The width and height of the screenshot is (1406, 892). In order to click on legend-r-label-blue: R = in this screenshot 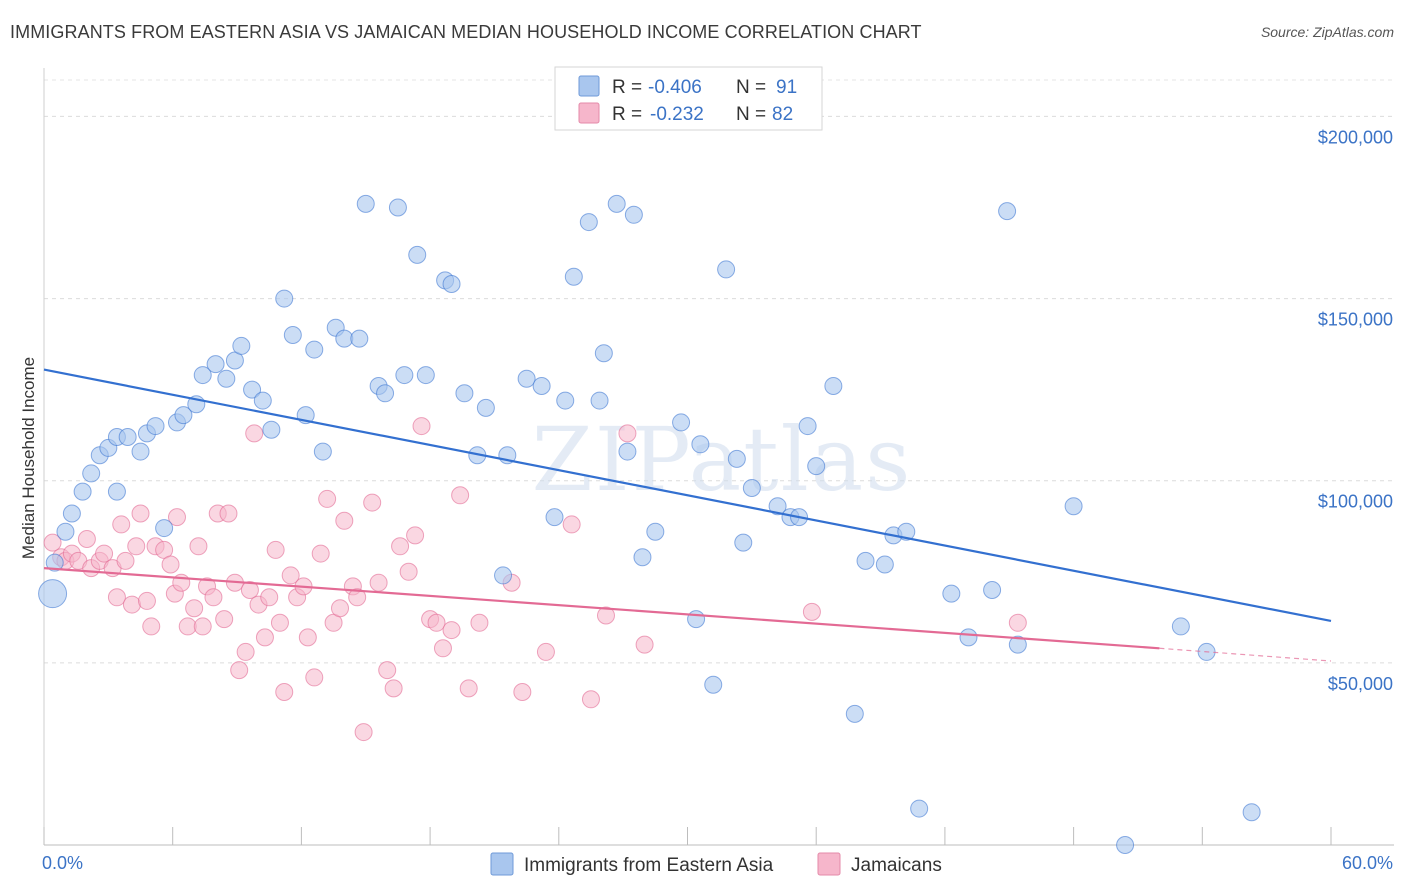, I will do `click(627, 87)`.